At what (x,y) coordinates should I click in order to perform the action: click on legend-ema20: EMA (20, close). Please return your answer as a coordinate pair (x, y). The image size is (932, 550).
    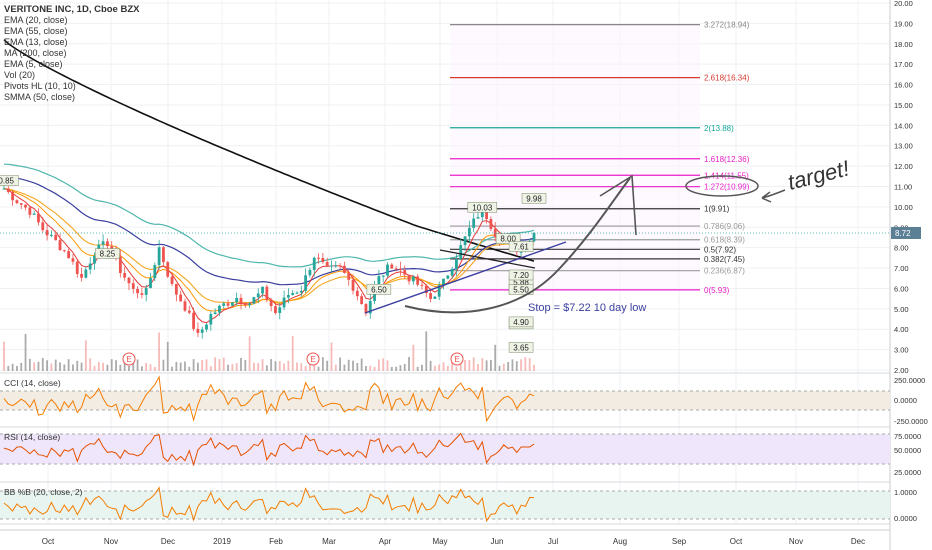
    Looking at the image, I should click on (36, 20).